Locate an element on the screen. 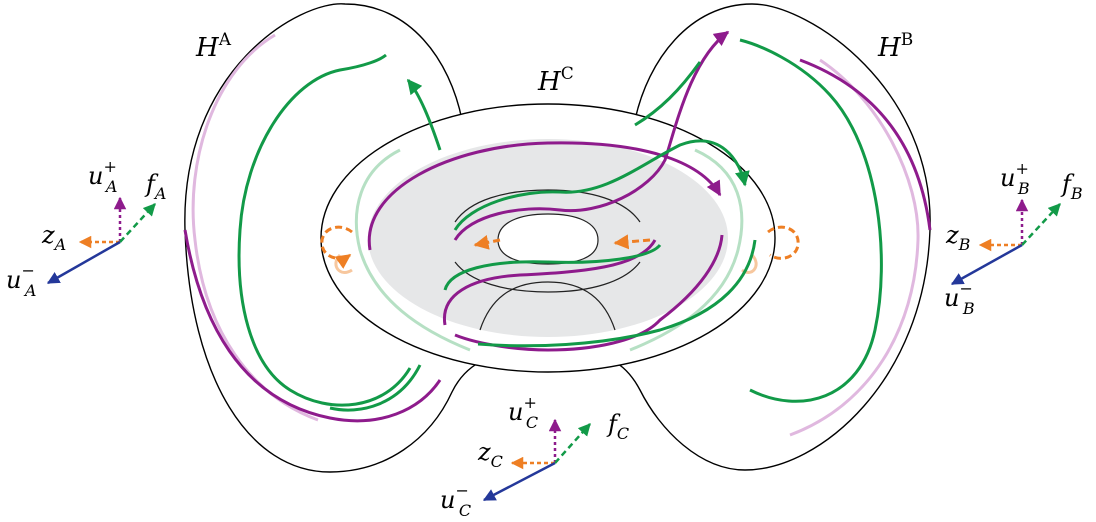 This screenshot has width=1096, height=522. handle-labels: HA HB HC is located at coordinates (554, 63).